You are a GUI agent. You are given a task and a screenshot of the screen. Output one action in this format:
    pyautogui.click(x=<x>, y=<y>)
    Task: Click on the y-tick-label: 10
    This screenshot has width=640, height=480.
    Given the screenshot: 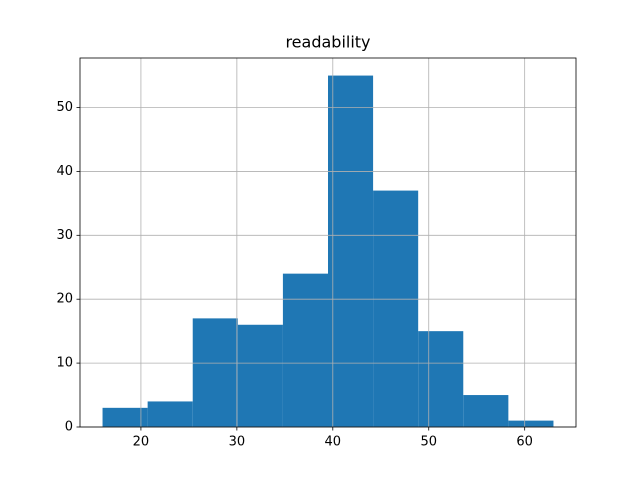 What is the action you would take?
    pyautogui.click(x=64, y=363)
    